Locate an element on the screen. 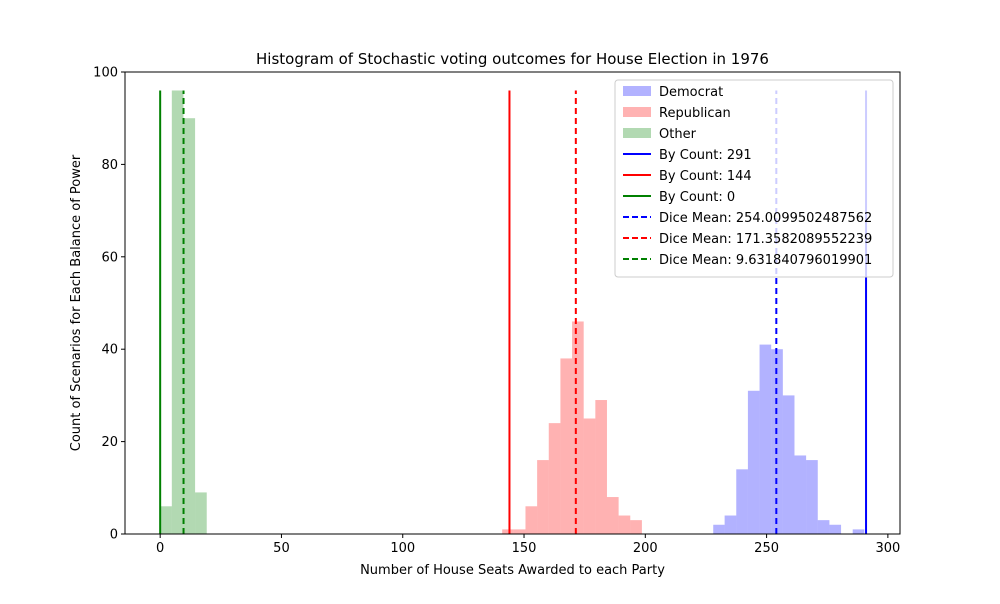 This screenshot has height=604, width=1000. legend-label: Dice Mean: 254.0099502487562 is located at coordinates (765, 218).